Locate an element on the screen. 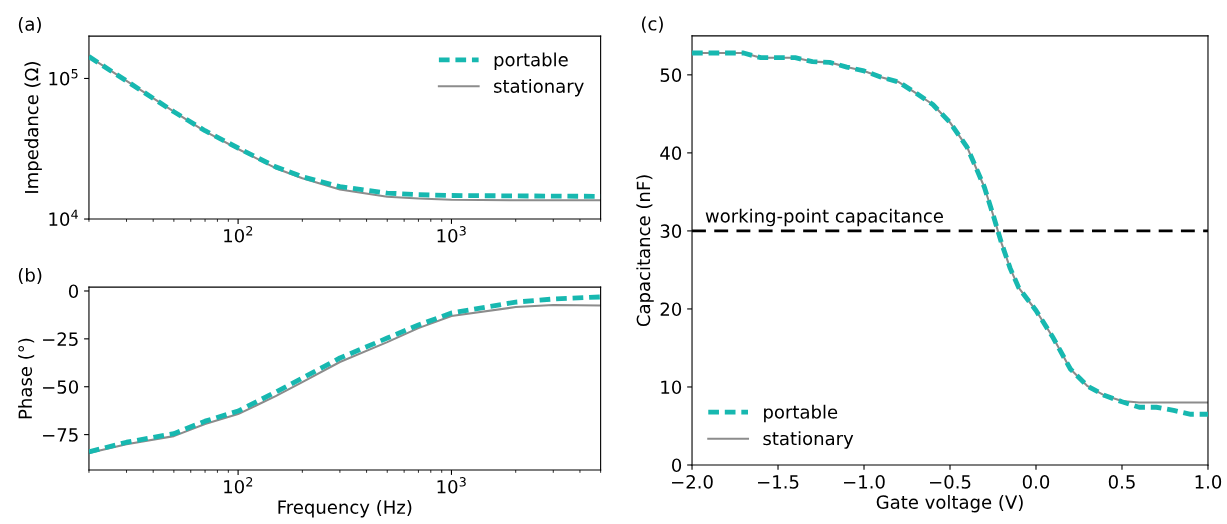 Image resolution: width=1227 pixels, height=524 pixels. x-tick-label: −1.5 is located at coordinates (778, 482).